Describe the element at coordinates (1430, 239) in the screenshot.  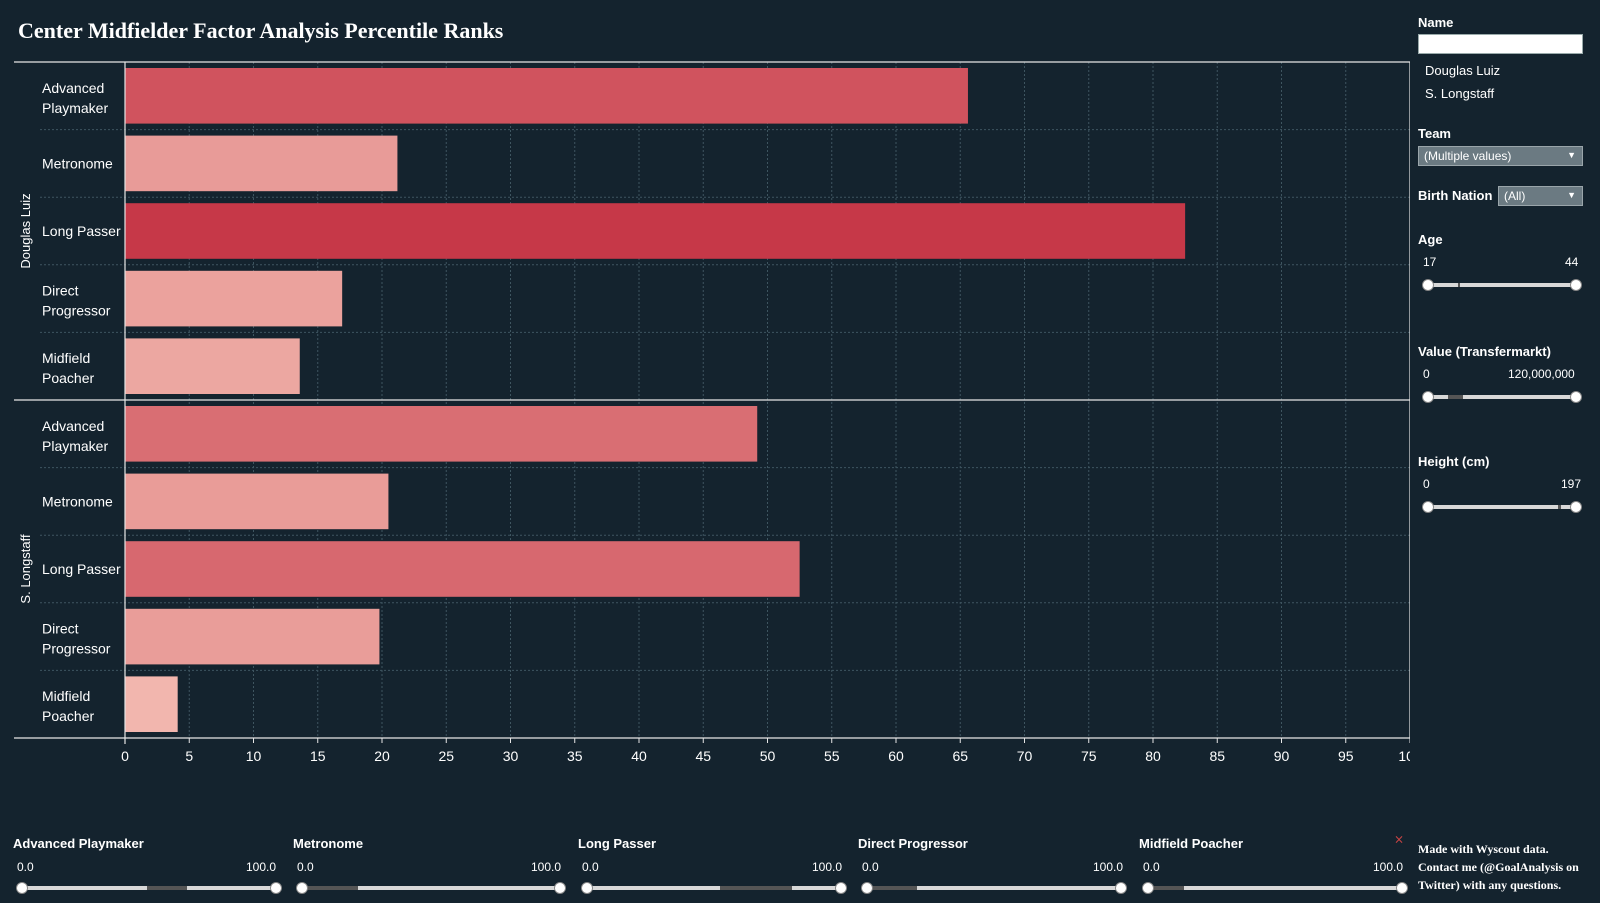
I see `age-filter-label: Age` at that location.